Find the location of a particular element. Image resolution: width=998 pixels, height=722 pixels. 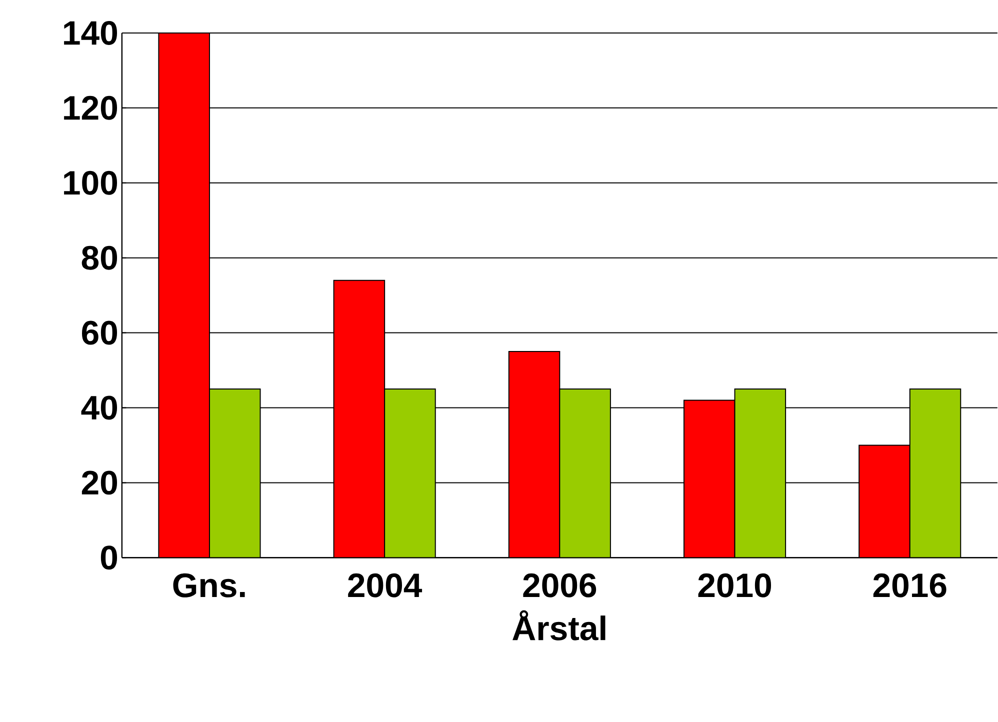

x-tick-label: Gns. is located at coordinates (209, 586).